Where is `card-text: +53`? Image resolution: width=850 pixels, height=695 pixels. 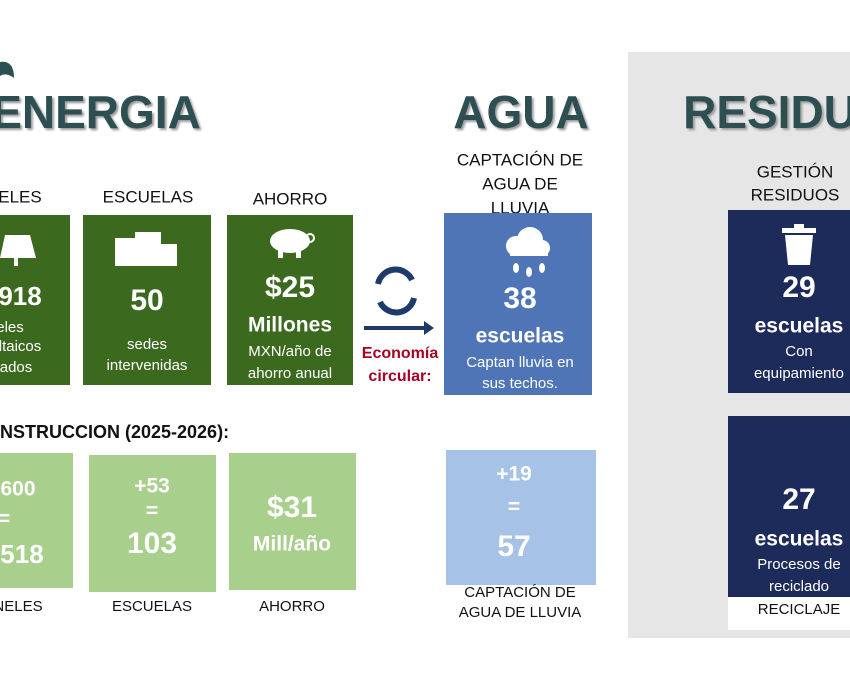 card-text: +53 is located at coordinates (152, 486).